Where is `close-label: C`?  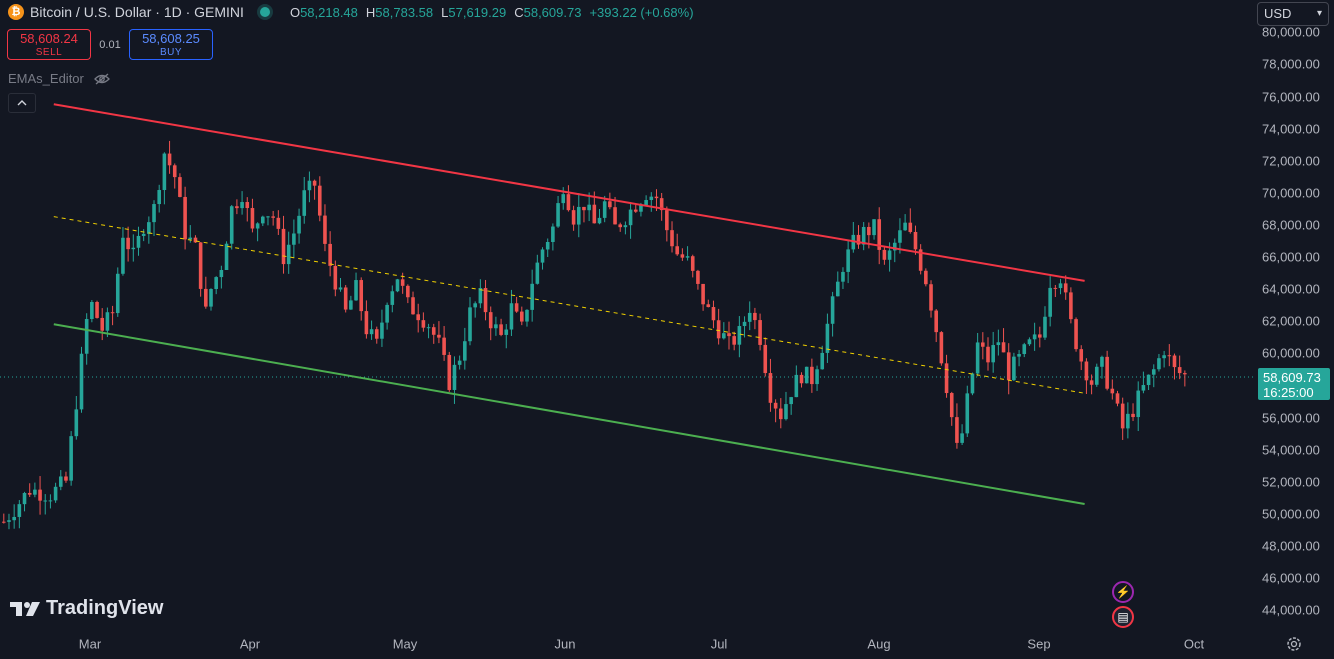
close-label: C is located at coordinates (519, 12).